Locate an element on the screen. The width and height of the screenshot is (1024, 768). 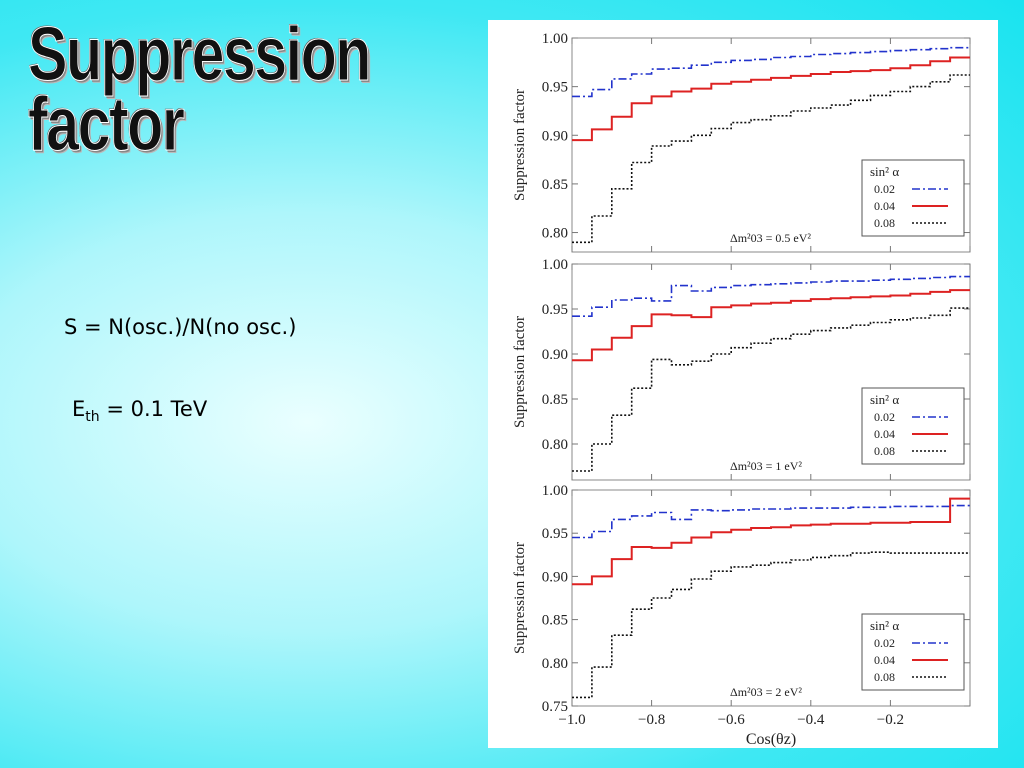
slide-title: Suppression factor is located at coordinates (200, 89).